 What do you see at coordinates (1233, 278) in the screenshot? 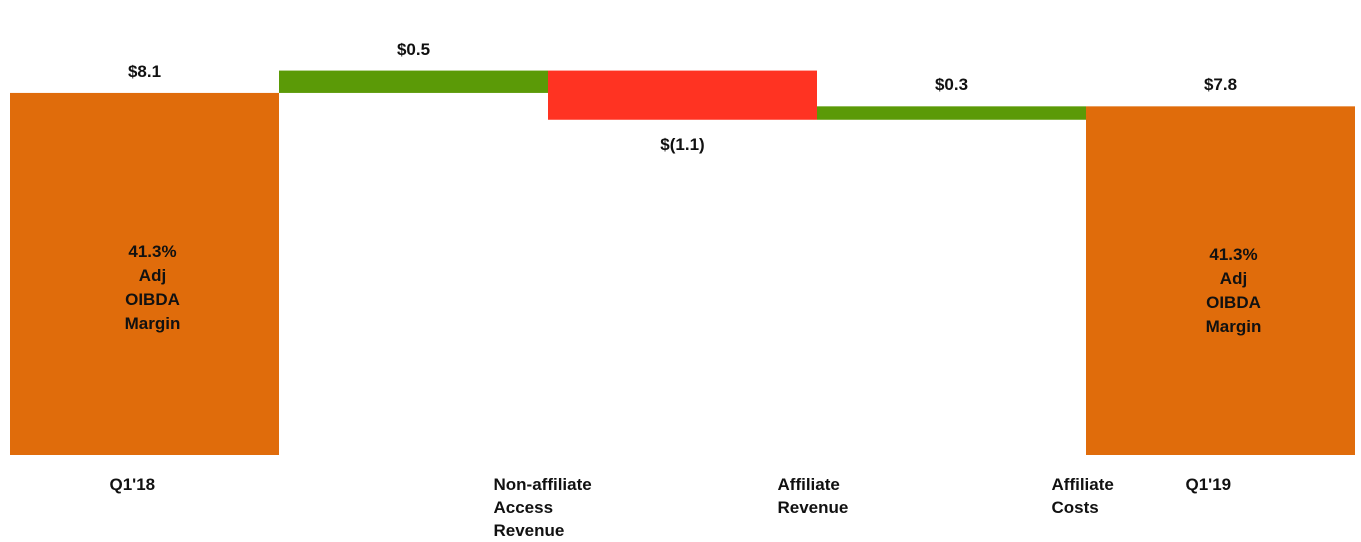
I see `bar-inner-line-4-1: Adj` at bounding box center [1233, 278].